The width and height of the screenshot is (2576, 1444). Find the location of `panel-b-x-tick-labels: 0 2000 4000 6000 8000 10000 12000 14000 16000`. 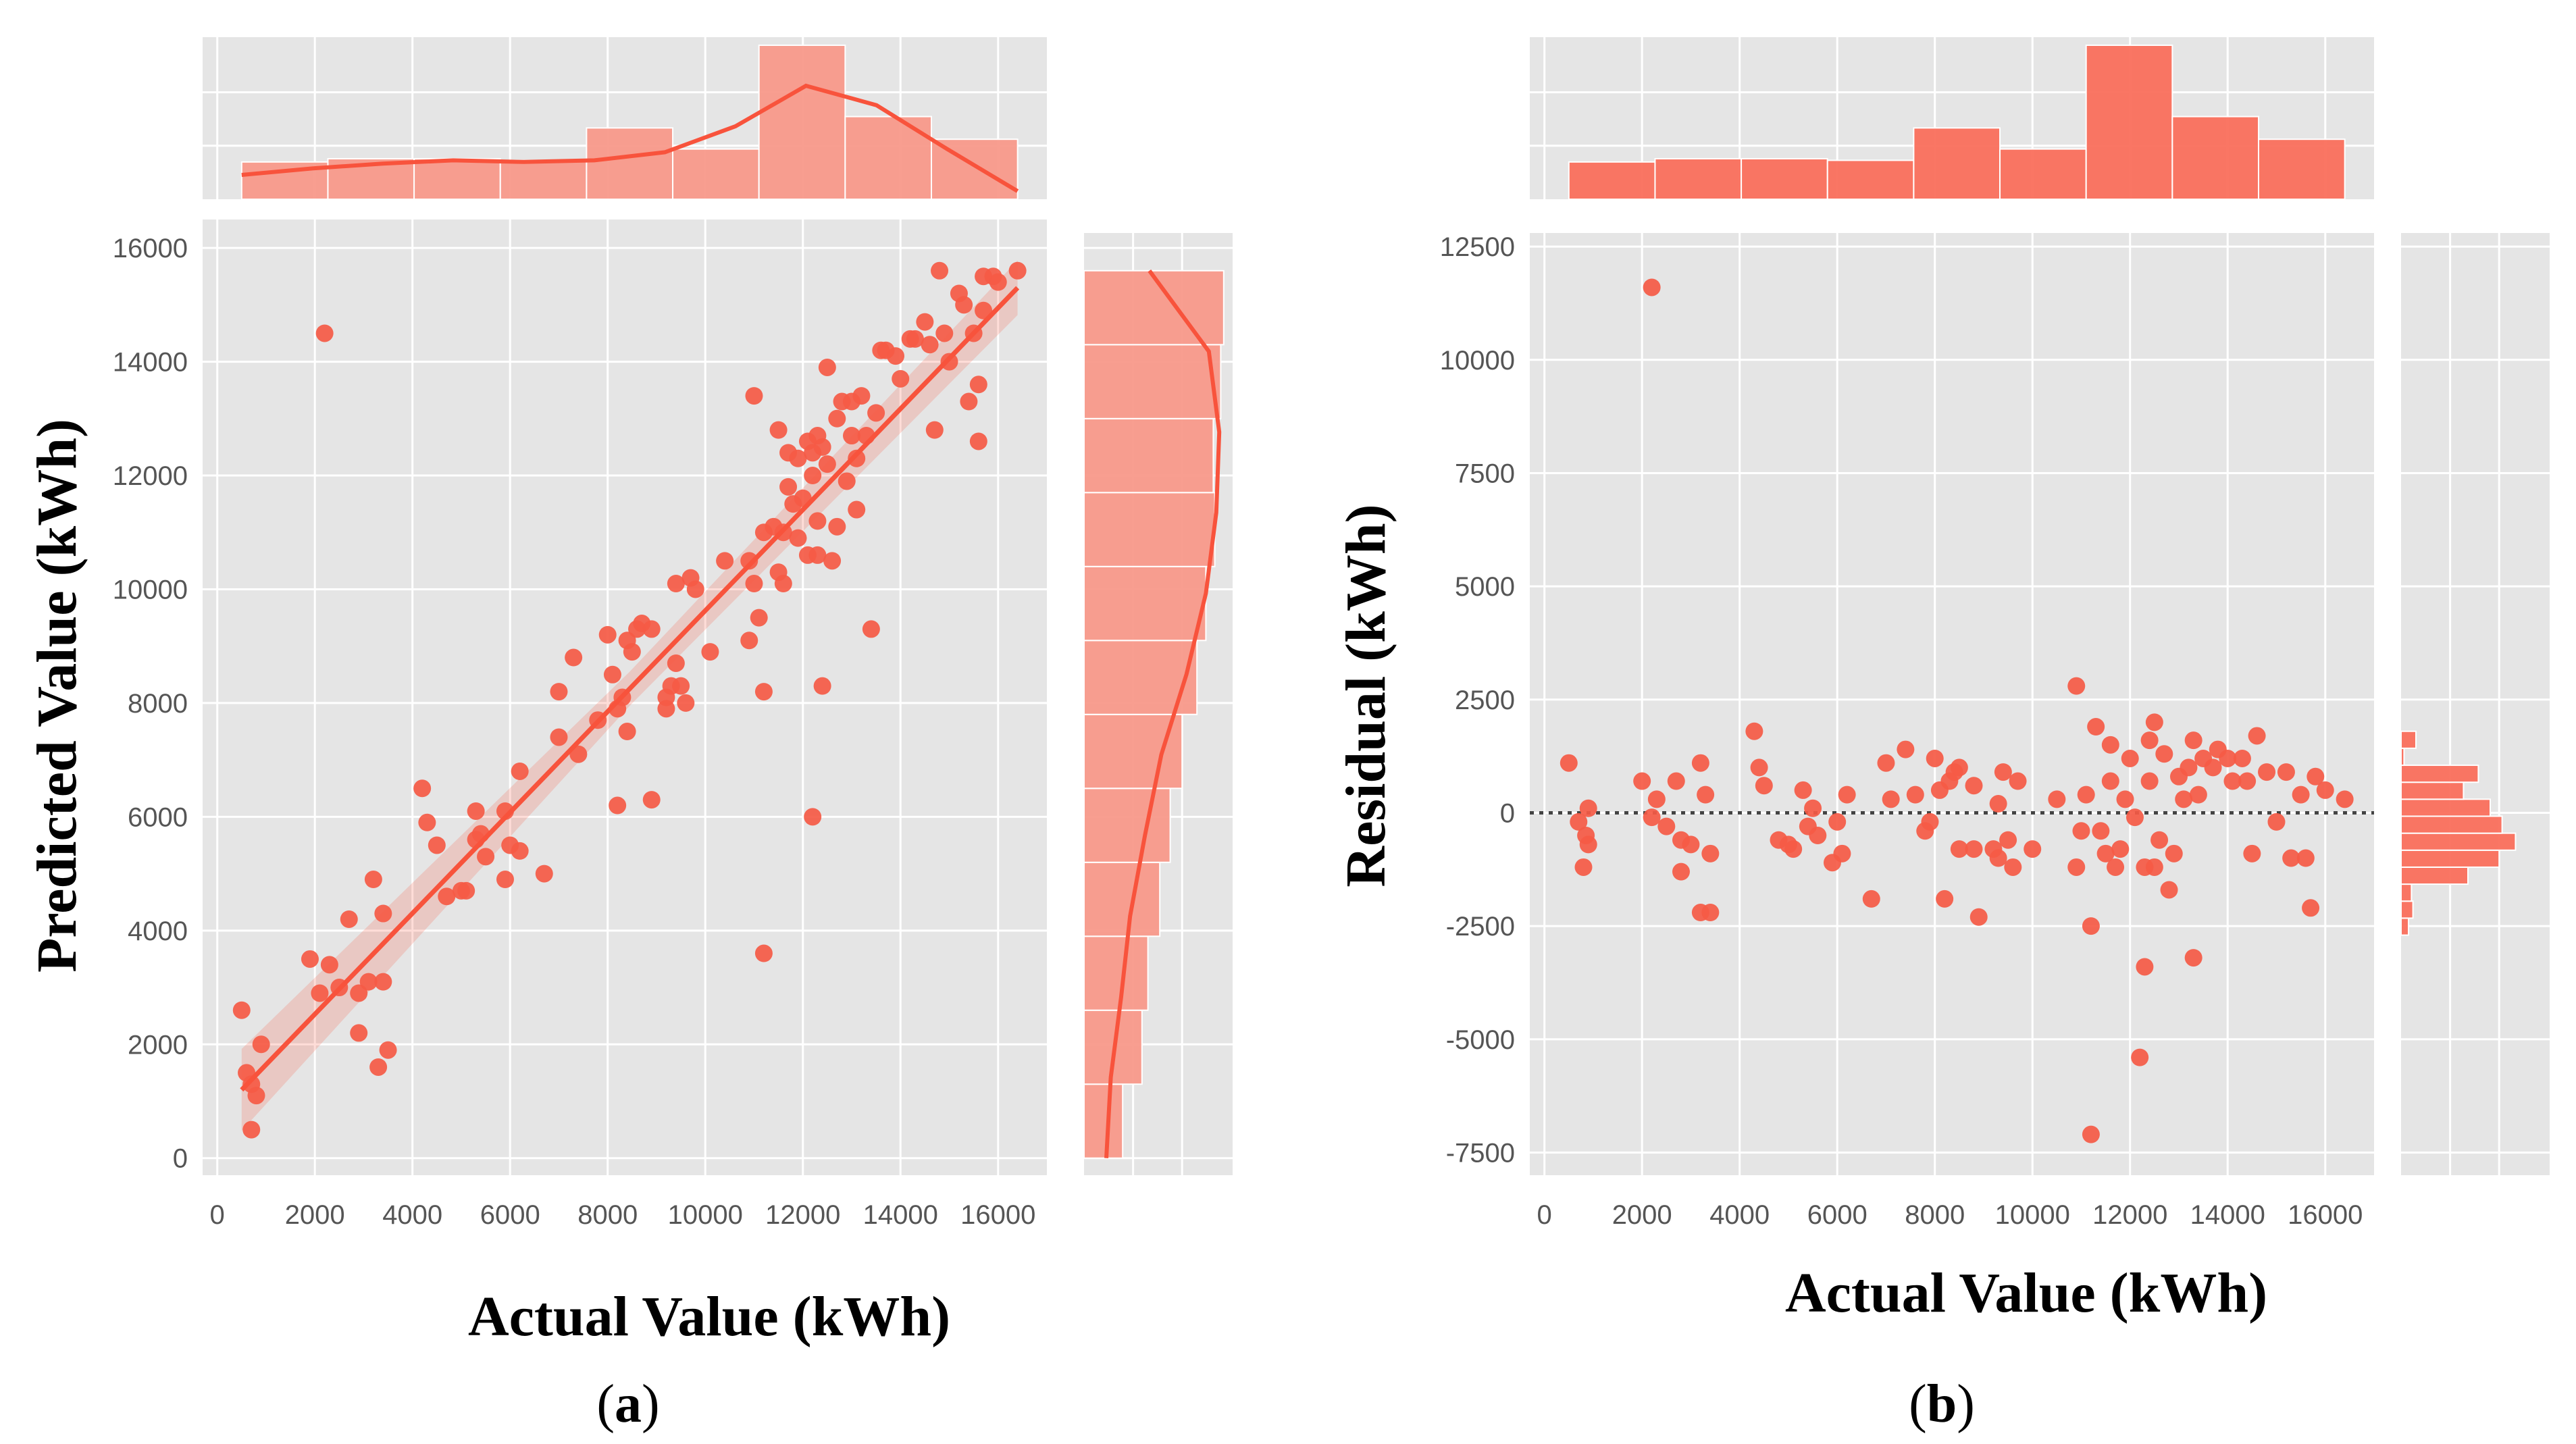

panel-b-x-tick-labels: 0 2000 4000 6000 8000 10000 12000 14000 16000 is located at coordinates (1950, 1215).